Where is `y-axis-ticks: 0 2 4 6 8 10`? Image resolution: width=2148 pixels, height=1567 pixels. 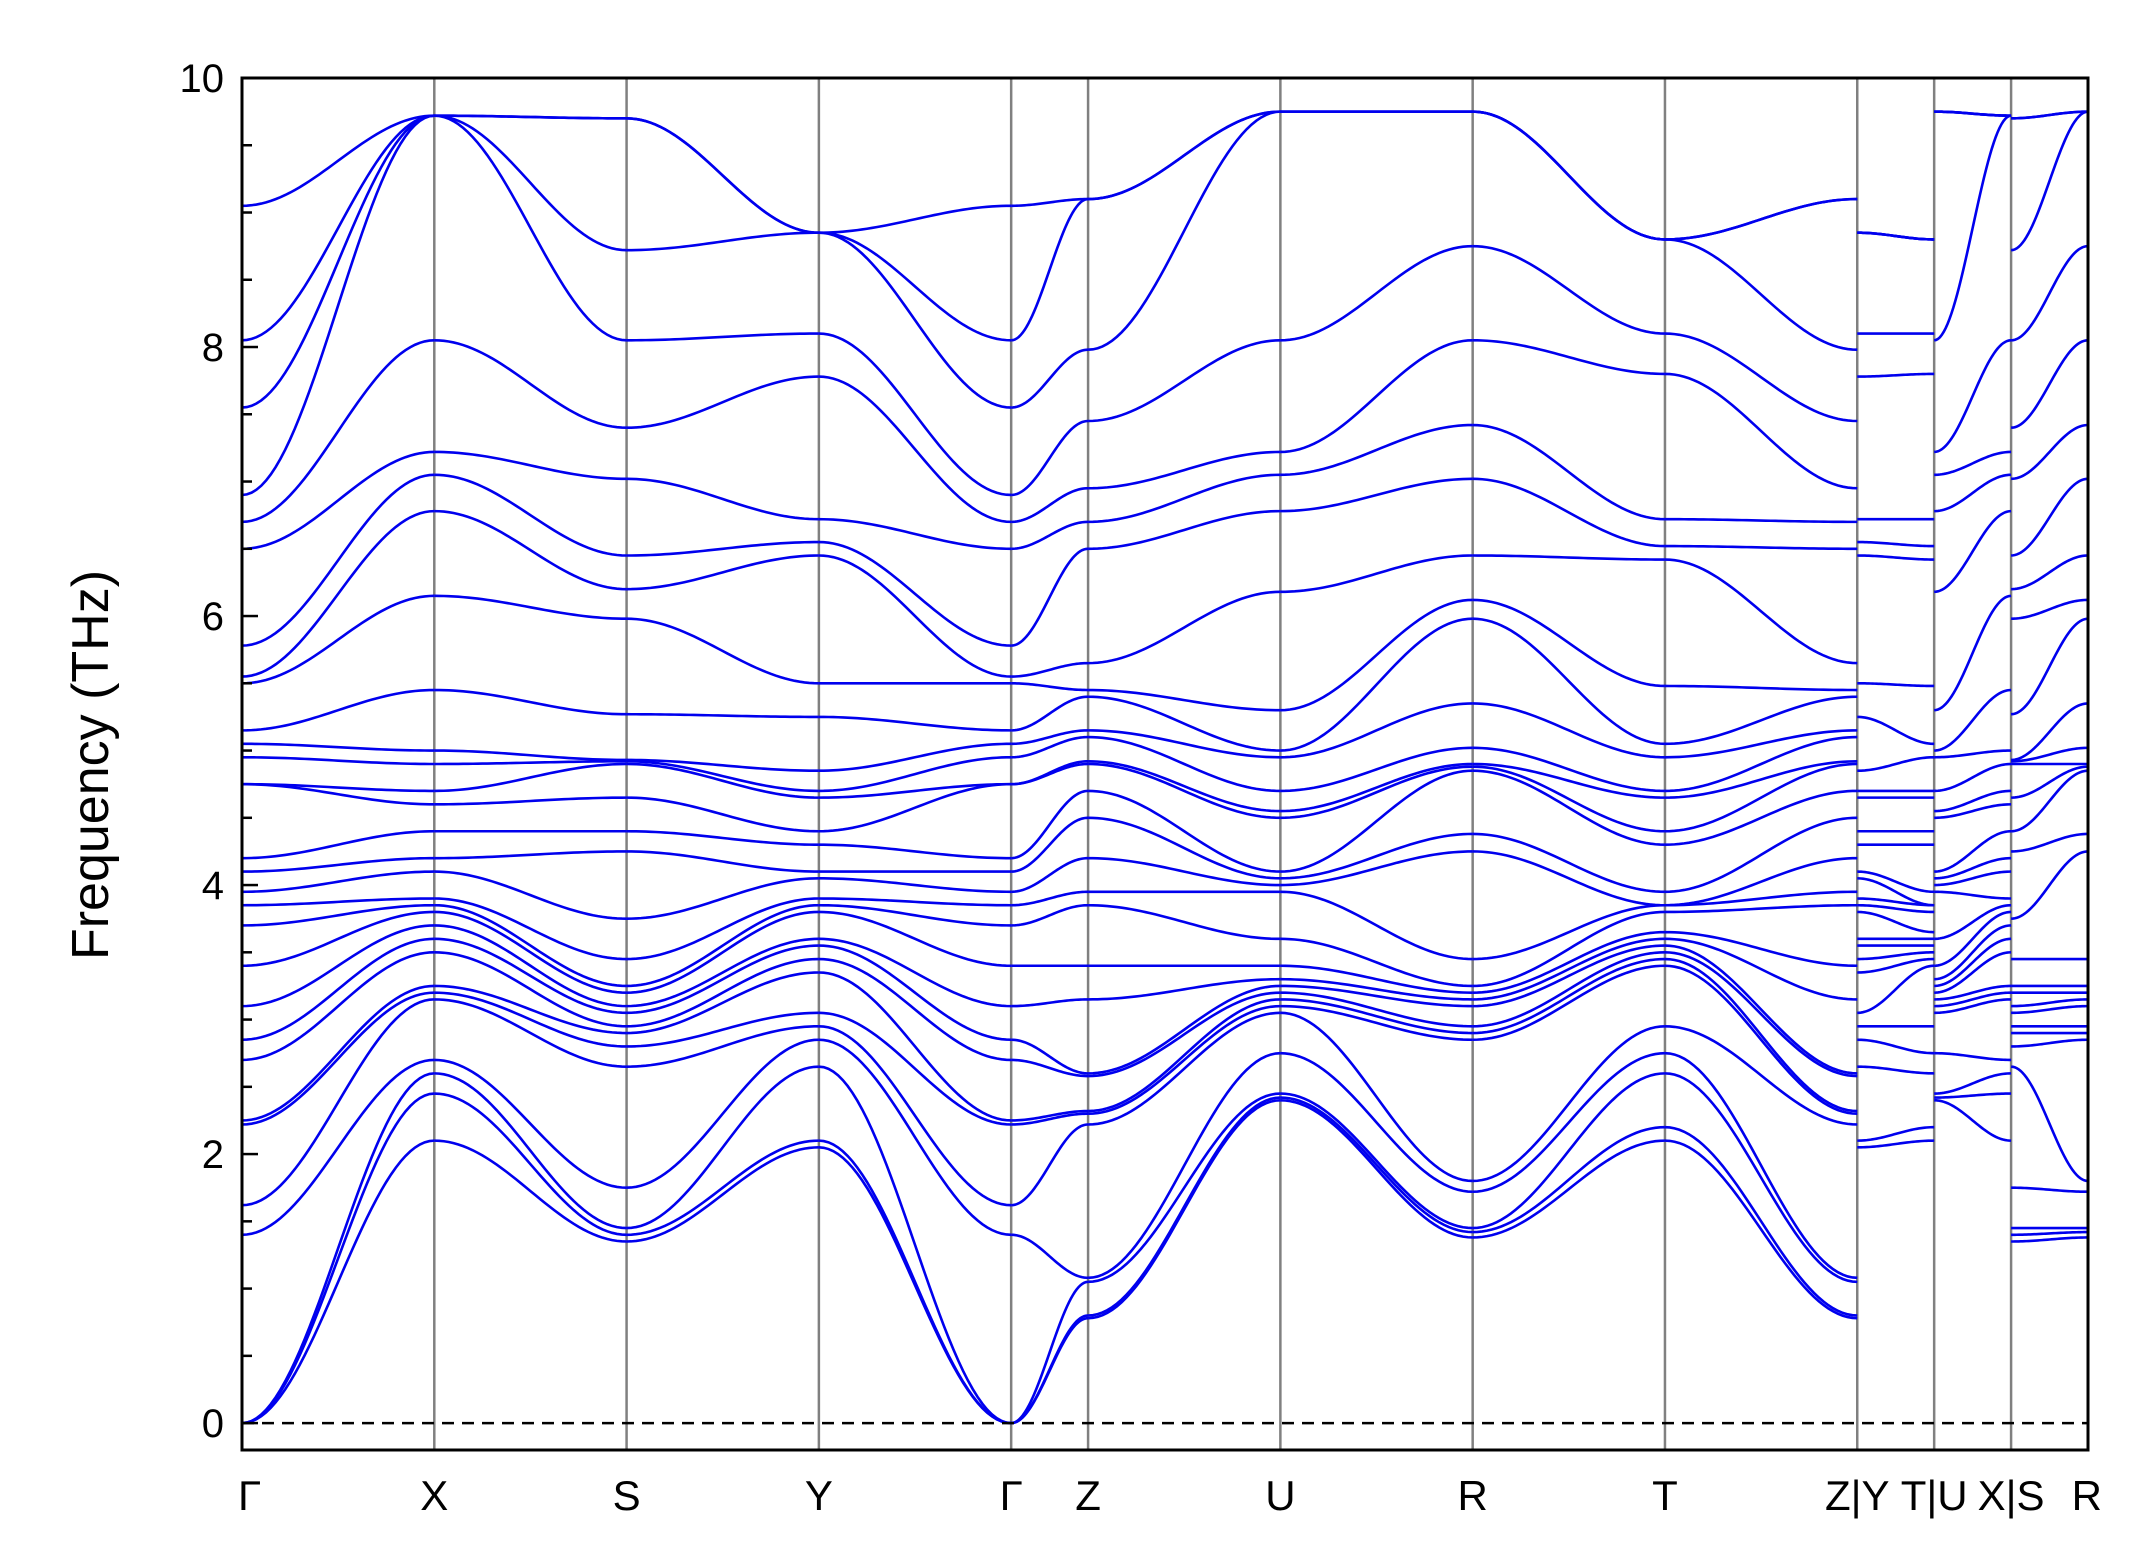 y-axis-ticks: 0 2 4 6 8 10 is located at coordinates (219, 751).